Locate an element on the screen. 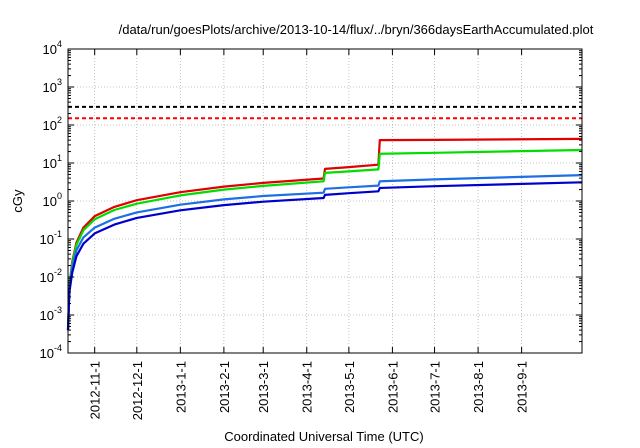 The height and width of the screenshot is (448, 640). x-tick-label: 2013-6-1 is located at coordinates (392, 387).